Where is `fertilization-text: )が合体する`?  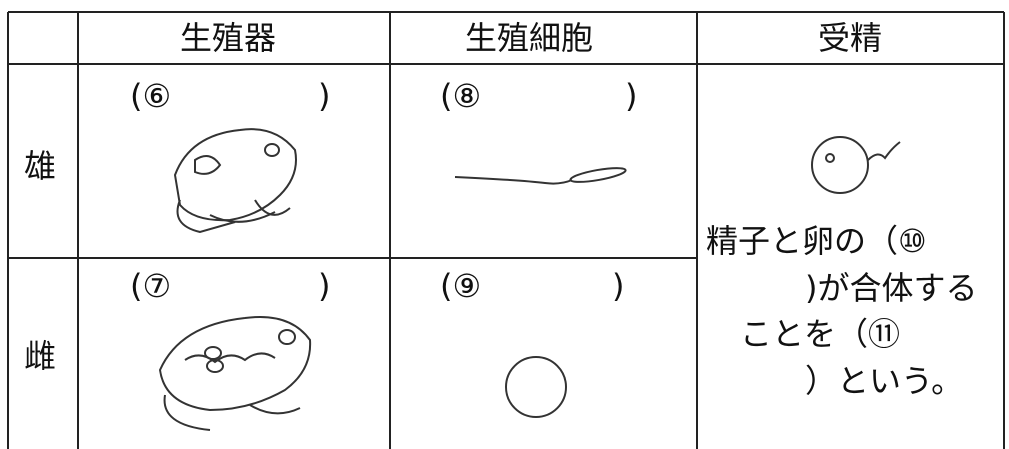
fertilization-text: )が合体する is located at coordinates (891, 288).